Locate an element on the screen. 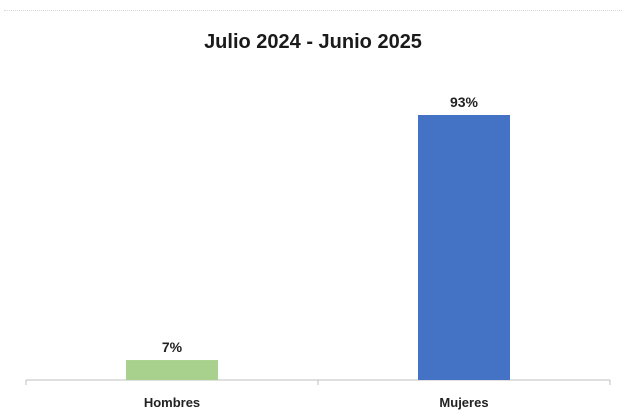  bar-mujeres is located at coordinates (464, 247).